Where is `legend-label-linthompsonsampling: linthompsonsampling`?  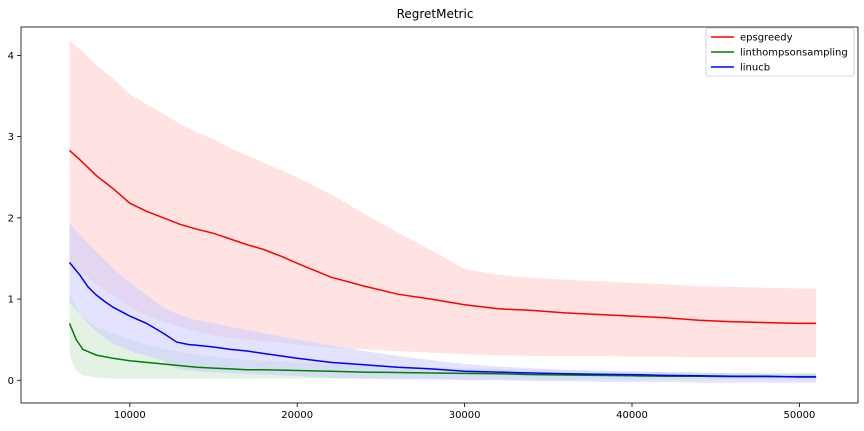
legend-label-linthompsonsampling: linthompsonsampling is located at coordinates (794, 53).